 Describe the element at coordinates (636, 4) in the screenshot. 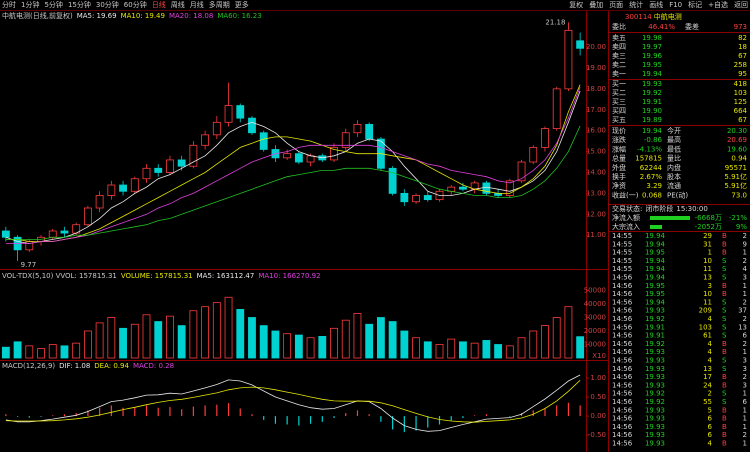

I see `toolbar-button: 统计` at that location.